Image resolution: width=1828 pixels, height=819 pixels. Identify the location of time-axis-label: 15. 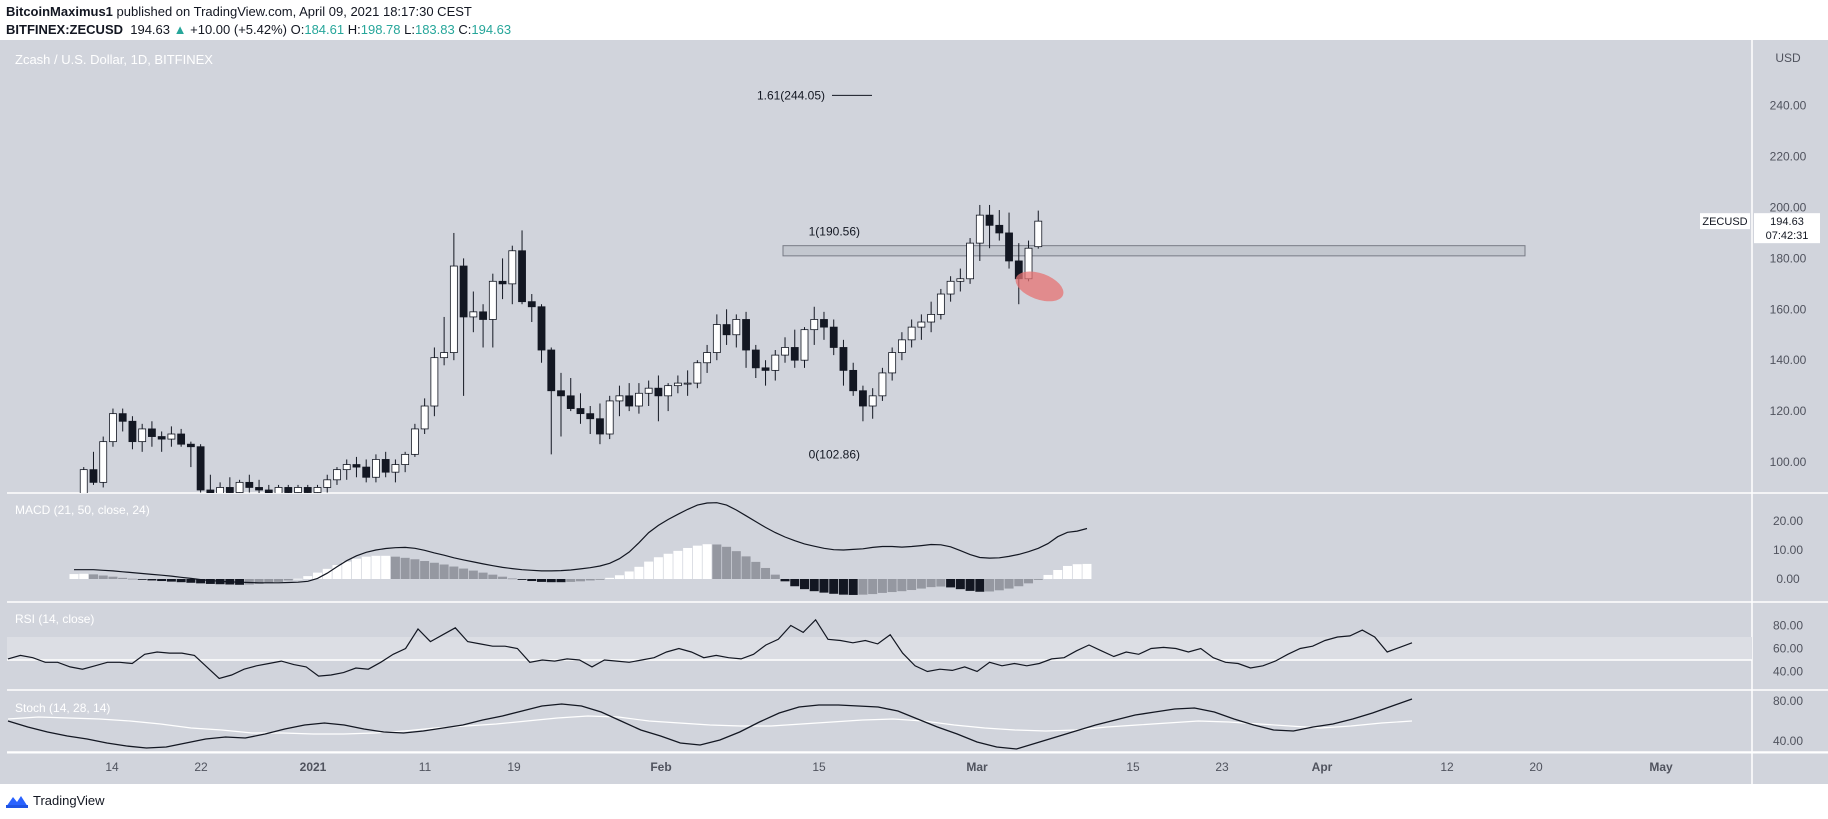
(819, 767).